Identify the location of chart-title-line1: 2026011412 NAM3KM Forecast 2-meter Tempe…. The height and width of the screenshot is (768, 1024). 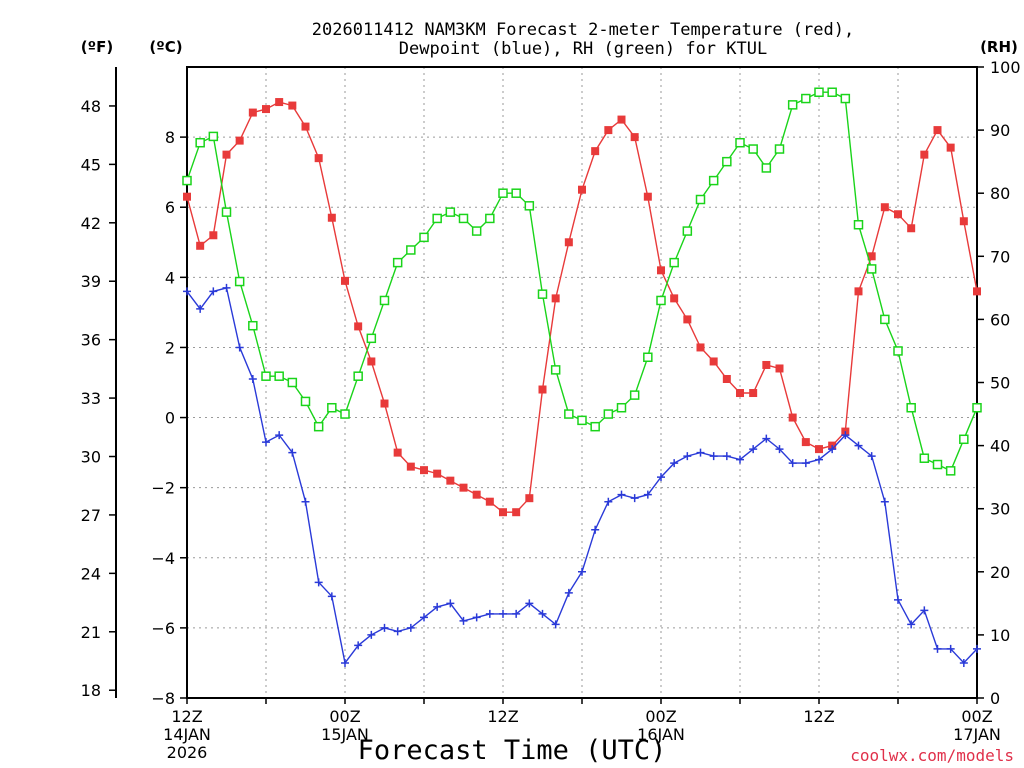
(583, 30).